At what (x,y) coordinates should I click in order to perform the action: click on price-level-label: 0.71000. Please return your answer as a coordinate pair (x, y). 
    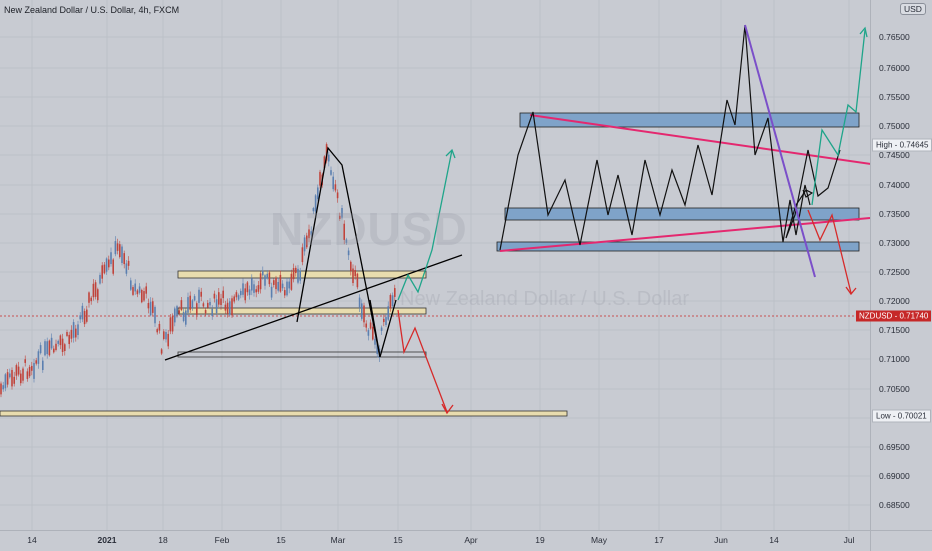
    Looking at the image, I should click on (894, 359).